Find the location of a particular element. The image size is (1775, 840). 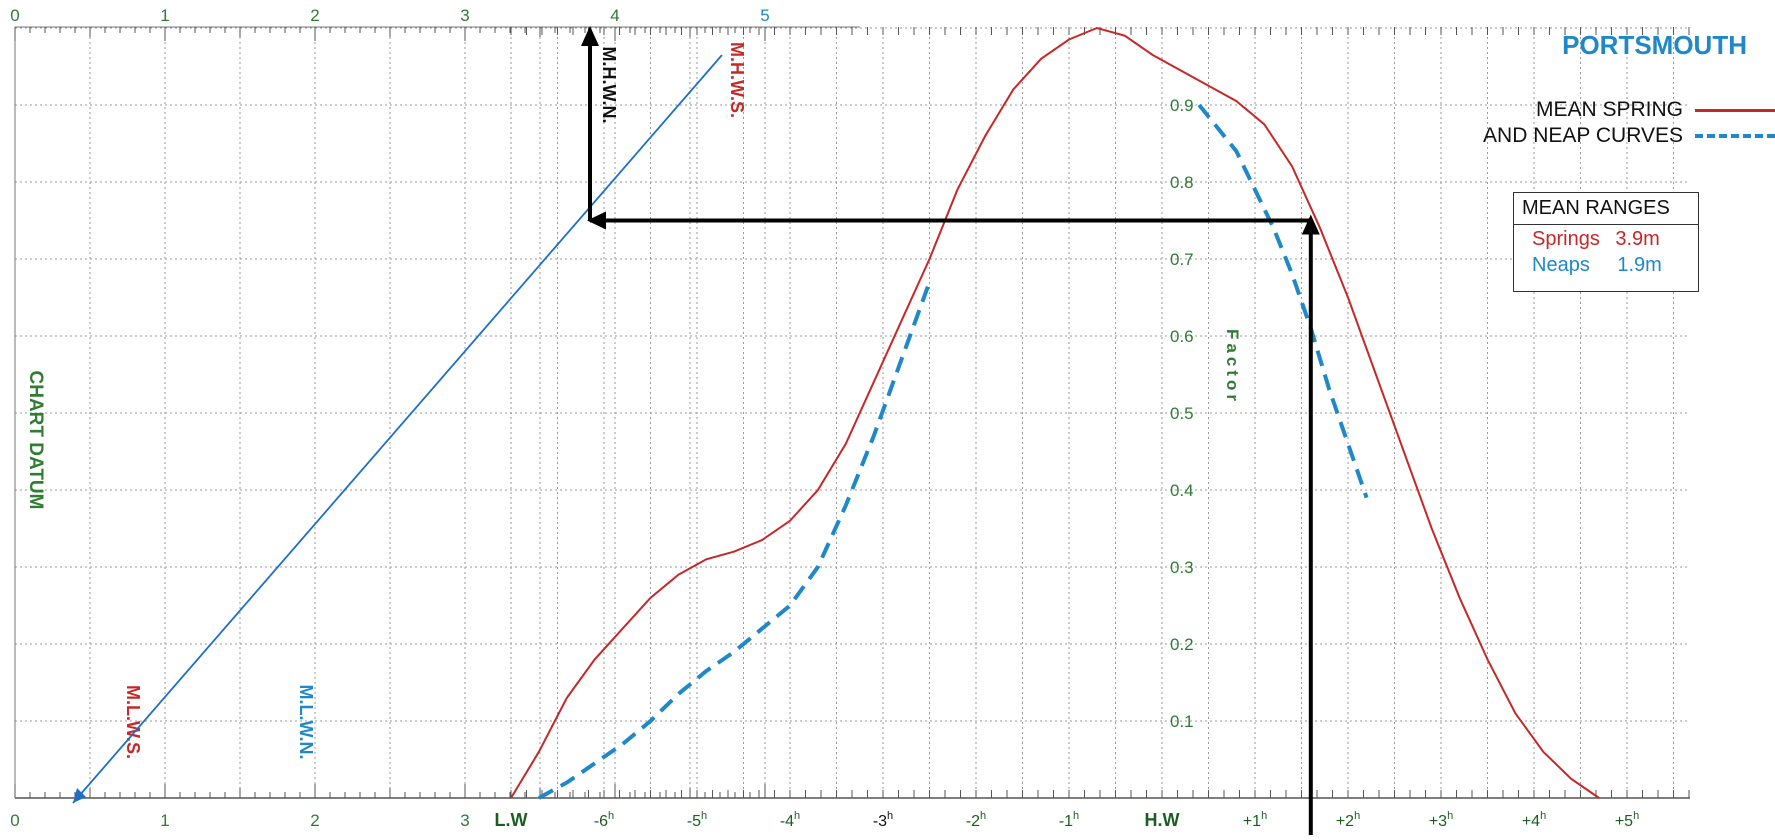

factor-tick-label: 0.5 is located at coordinates (1182, 413).